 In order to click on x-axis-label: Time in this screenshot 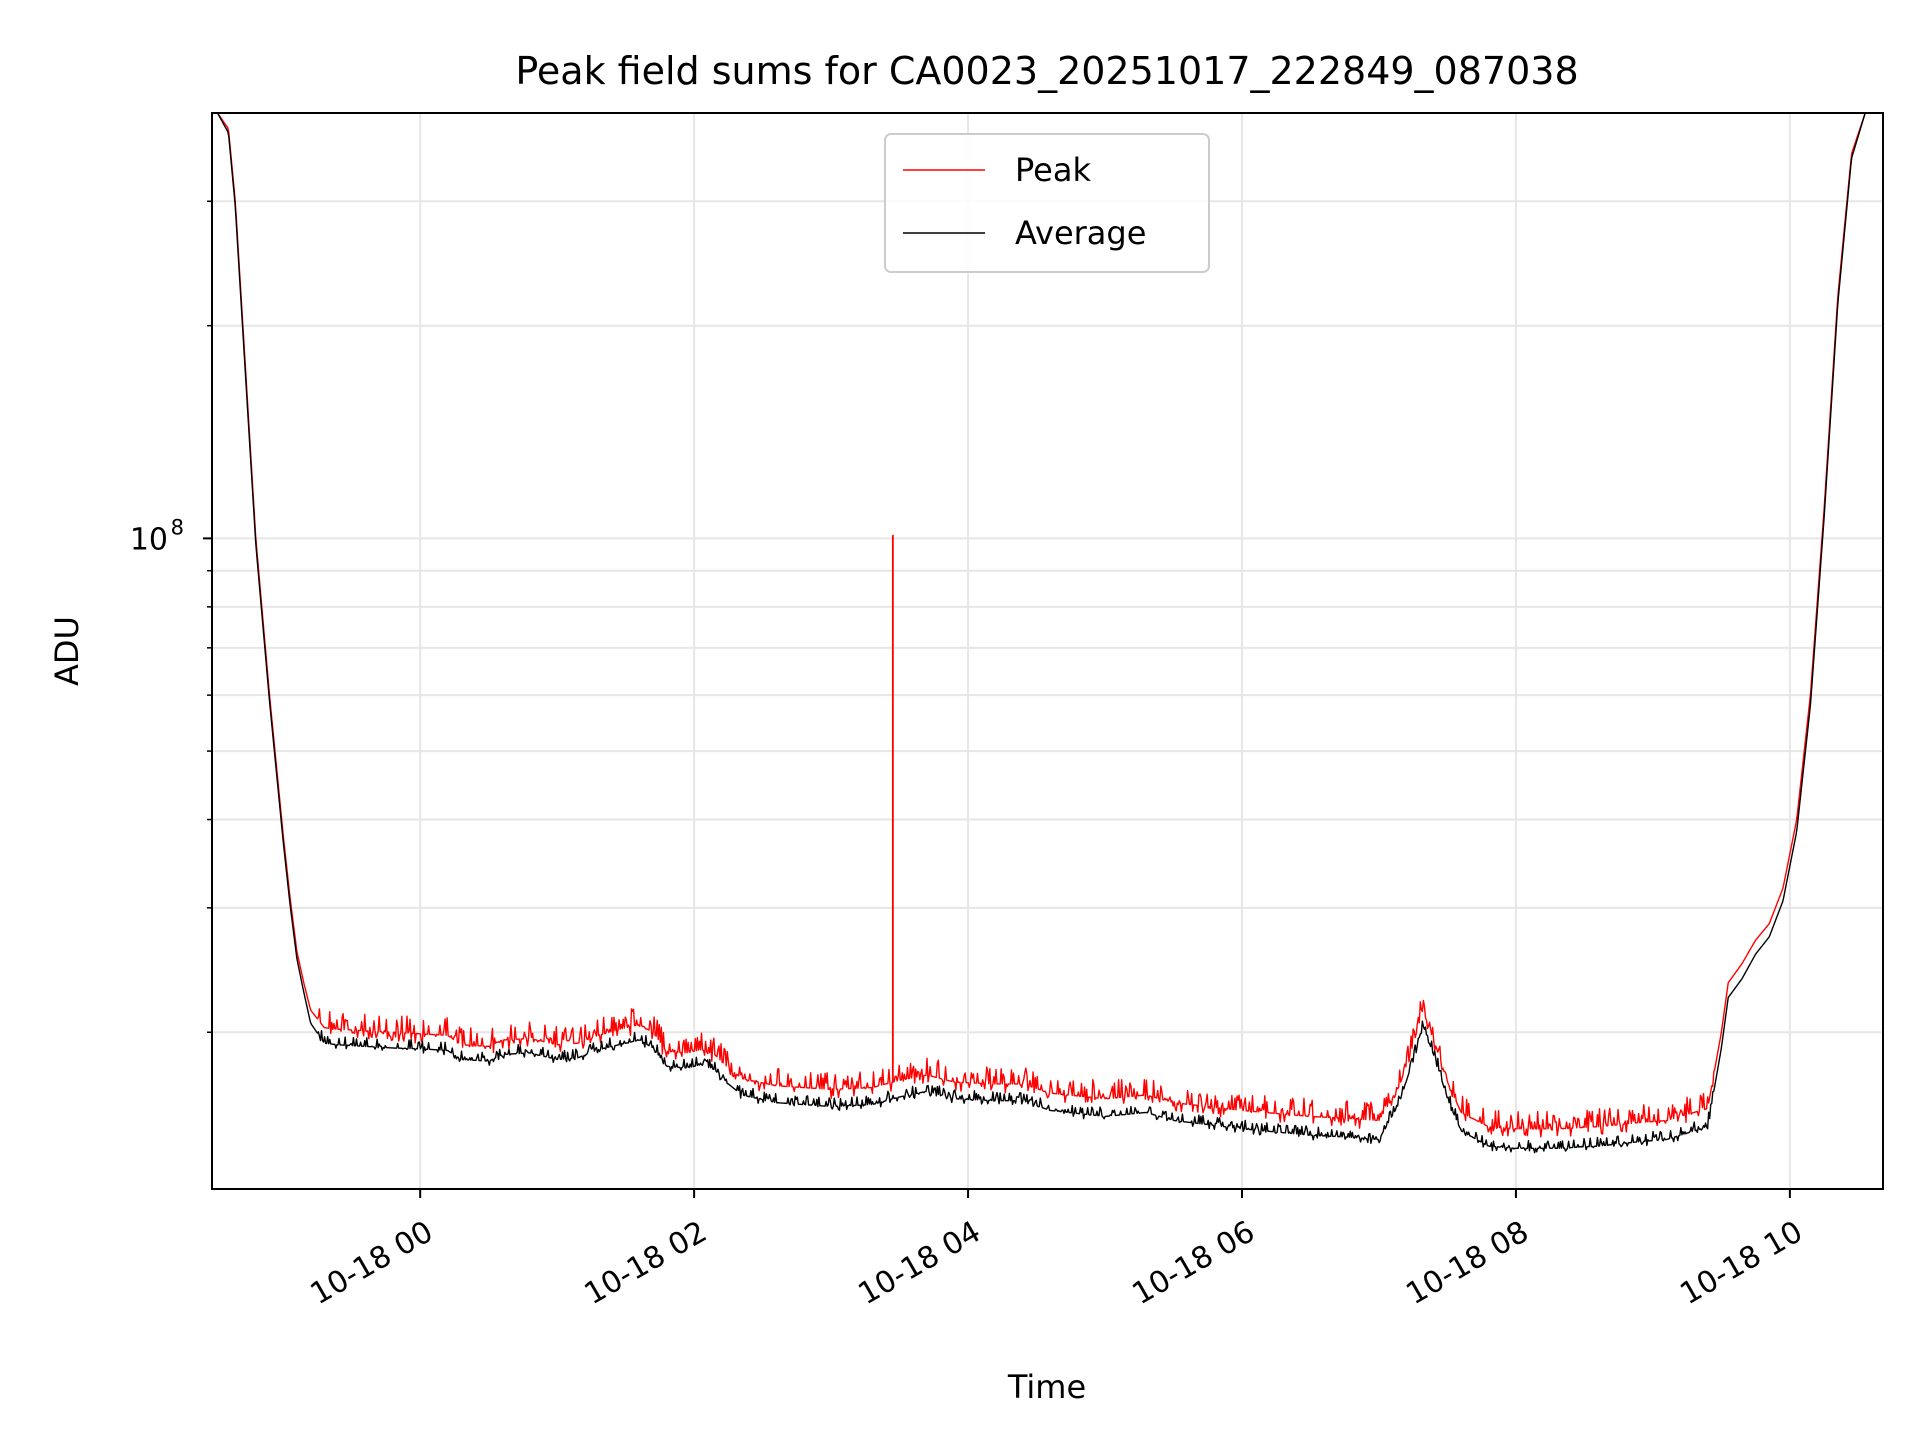, I will do `click(1046, 1387)`.